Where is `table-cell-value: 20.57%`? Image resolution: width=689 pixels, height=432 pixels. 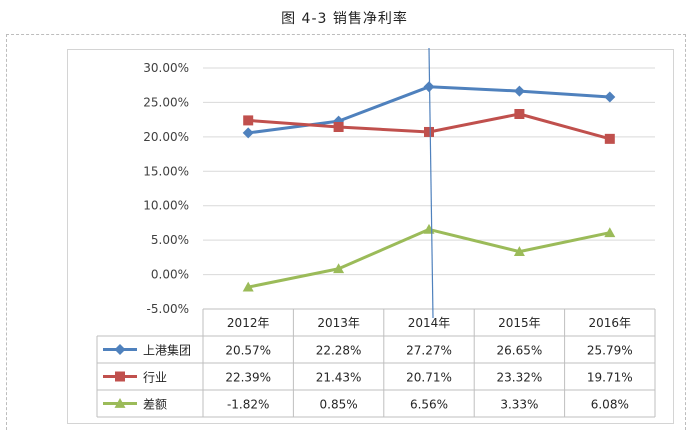
table-cell-value: 20.57% is located at coordinates (248, 351).